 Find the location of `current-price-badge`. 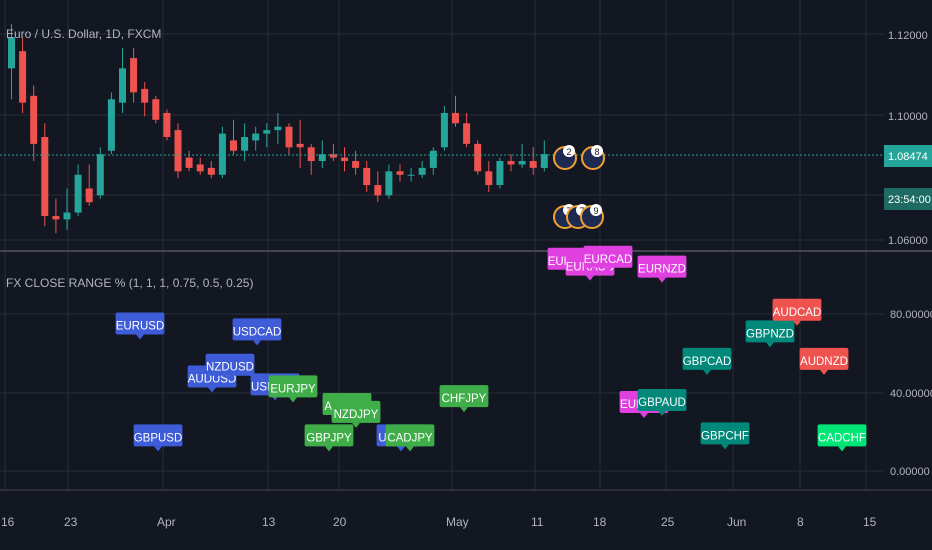

current-price-badge is located at coordinates (908, 156).